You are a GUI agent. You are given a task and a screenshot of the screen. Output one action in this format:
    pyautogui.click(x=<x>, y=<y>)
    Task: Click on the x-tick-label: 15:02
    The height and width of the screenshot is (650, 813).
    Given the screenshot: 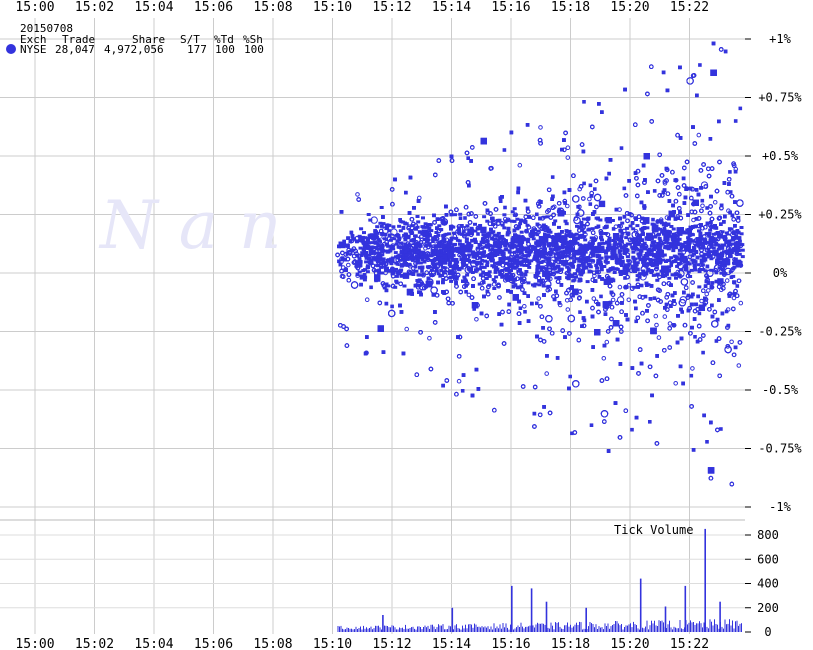 What is the action you would take?
    pyautogui.click(x=94, y=7)
    